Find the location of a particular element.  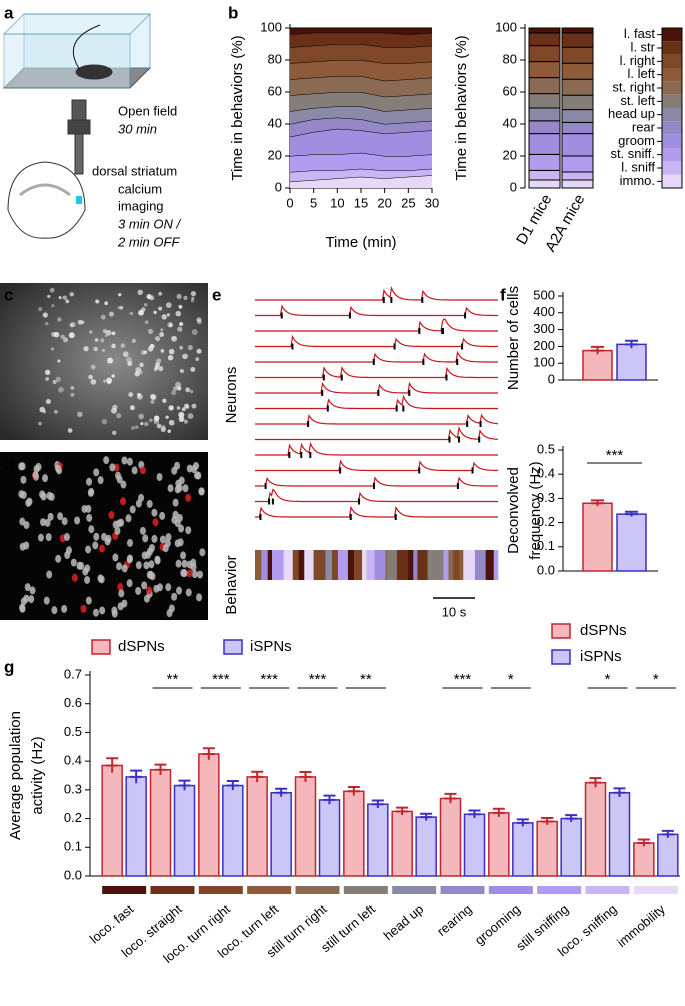

significance-label: *** is located at coordinates (615, 455).